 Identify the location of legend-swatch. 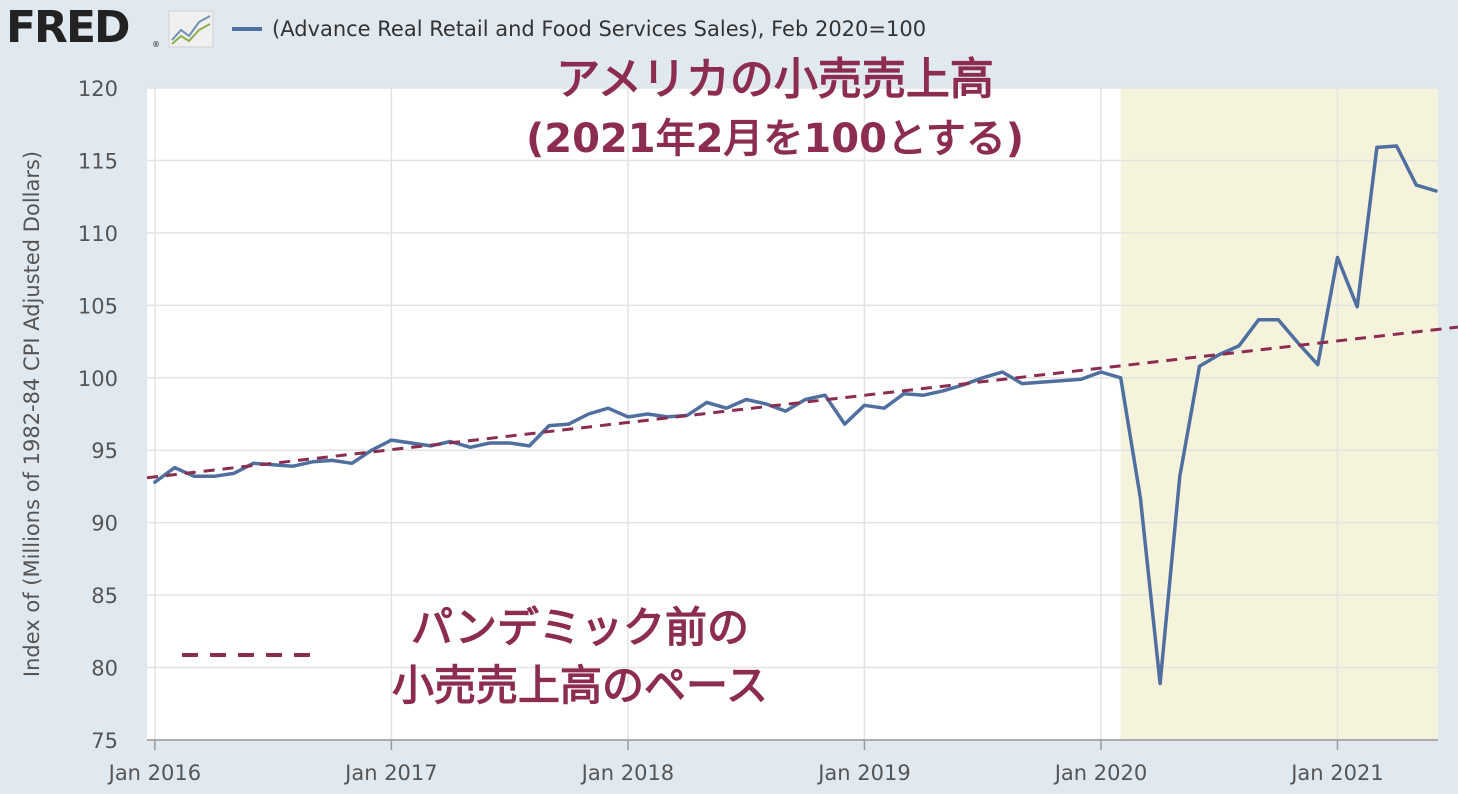
(247, 29).